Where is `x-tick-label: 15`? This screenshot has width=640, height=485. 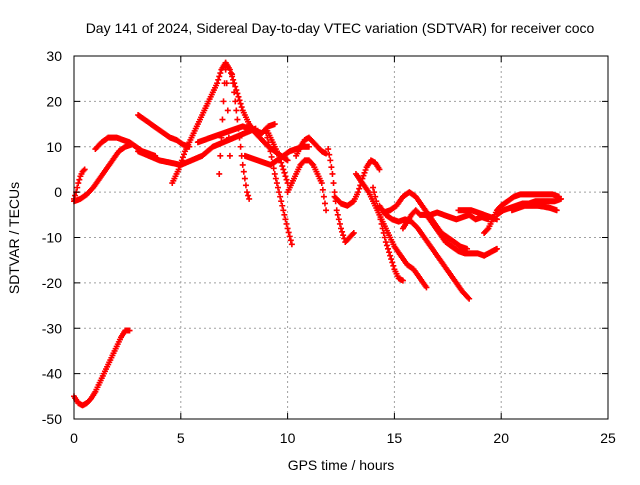
x-tick-label: 15 is located at coordinates (395, 438).